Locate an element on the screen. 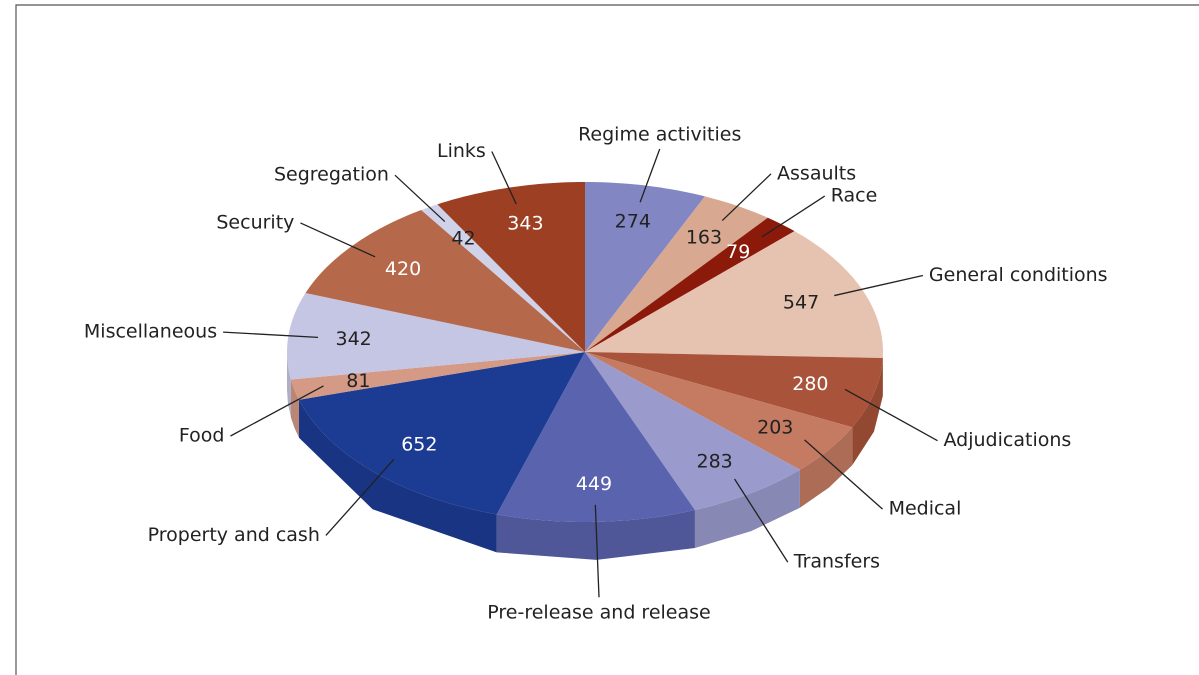 The width and height of the screenshot is (1199, 675). category-label: Regime activities is located at coordinates (659, 135).